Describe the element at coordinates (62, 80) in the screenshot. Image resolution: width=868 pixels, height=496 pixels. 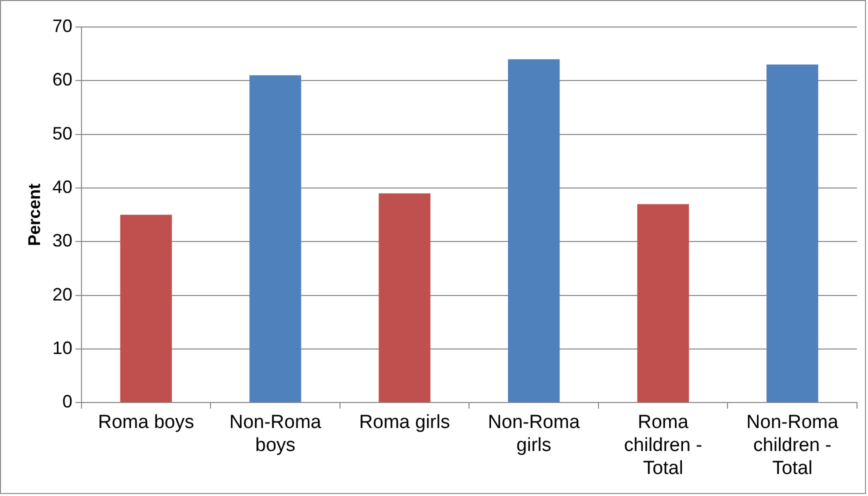
I see `y-tick-label: 60` at that location.